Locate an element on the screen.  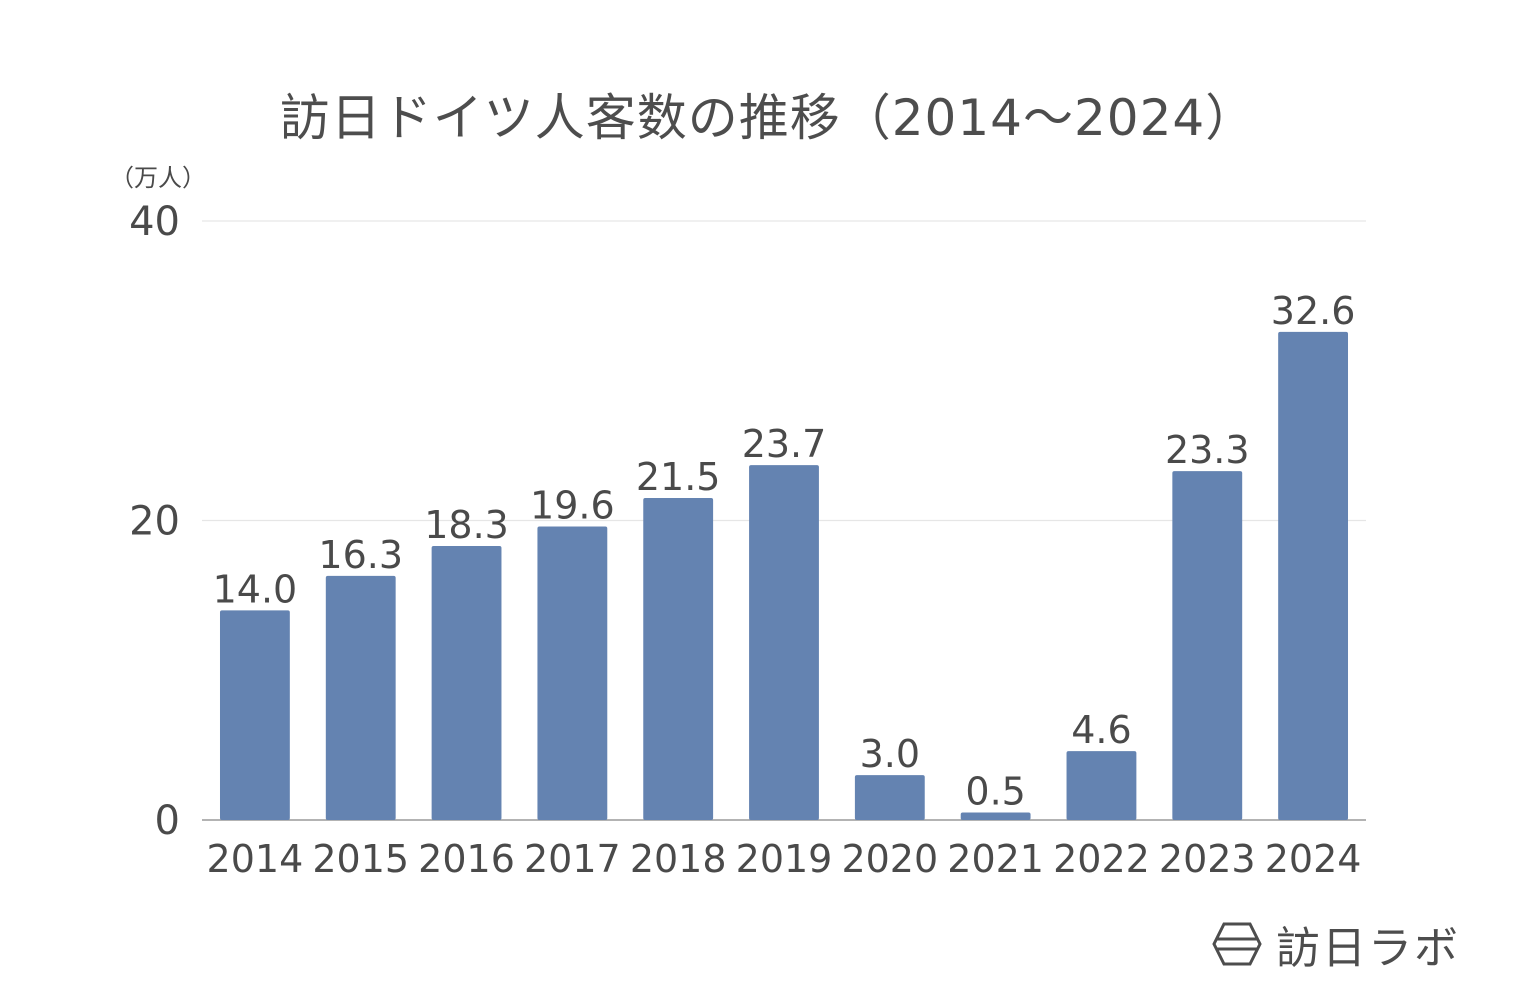
x-tick-label: 2020 is located at coordinates (889, 859).